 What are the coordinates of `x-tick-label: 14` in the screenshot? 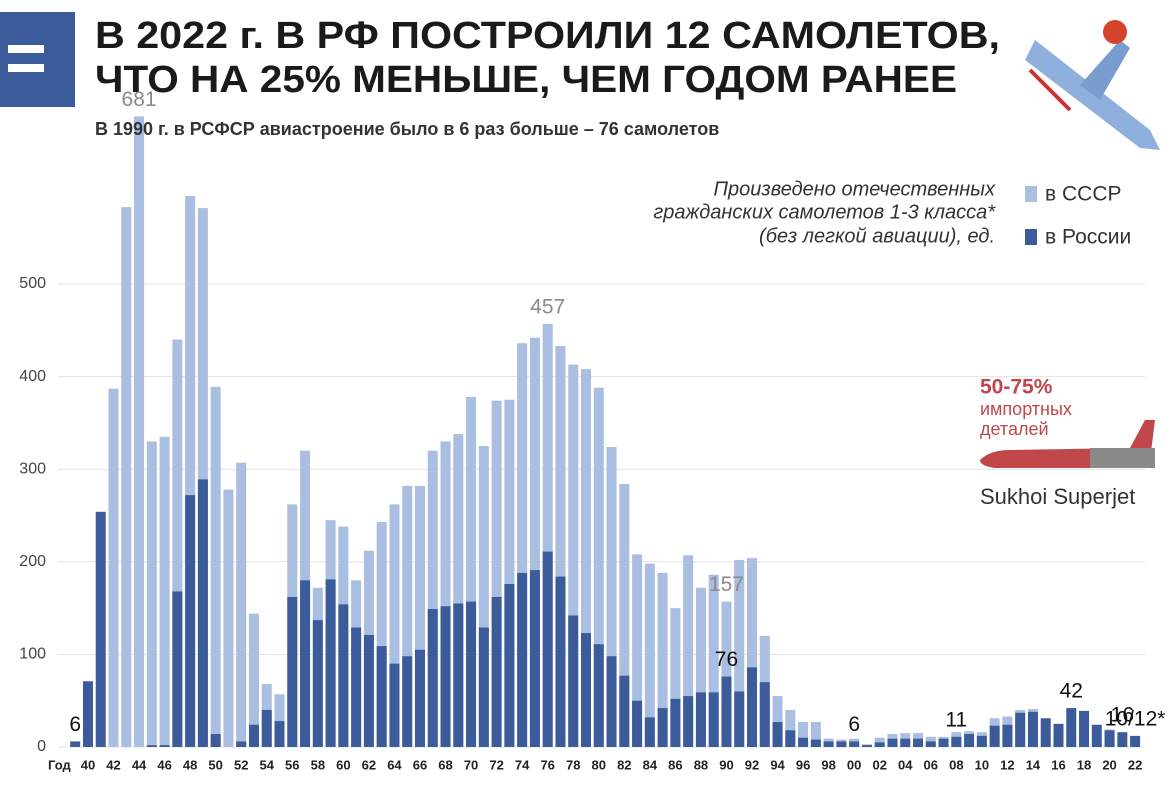 It's located at (1033, 764).